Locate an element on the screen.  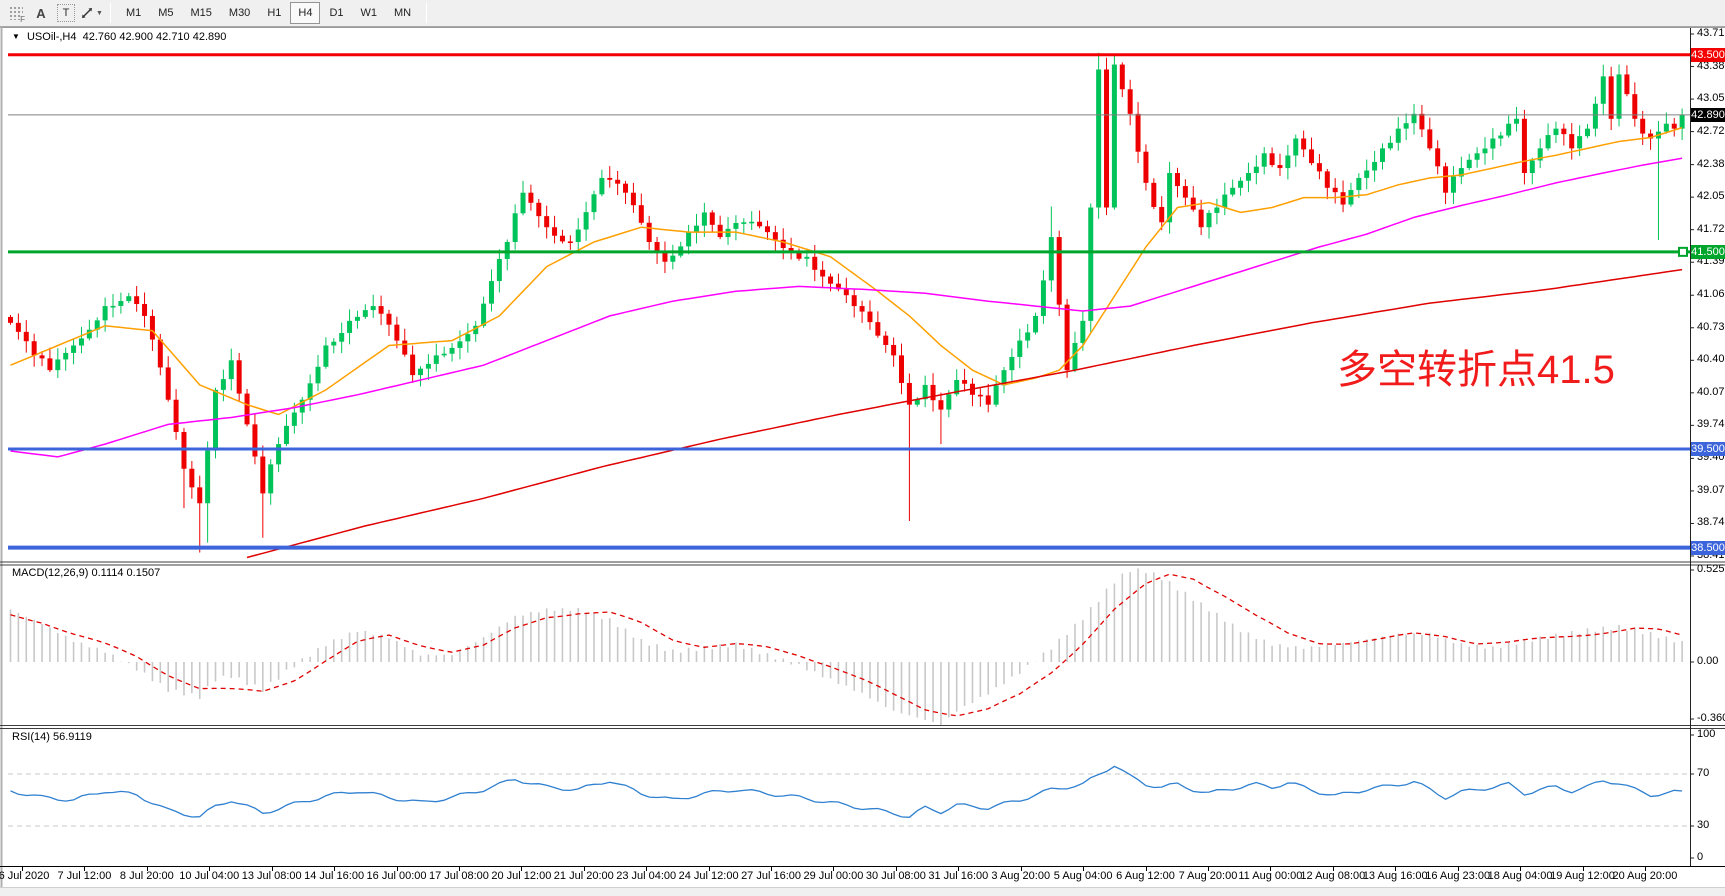
axis-tick-label: 0 is located at coordinates (1700, 857).